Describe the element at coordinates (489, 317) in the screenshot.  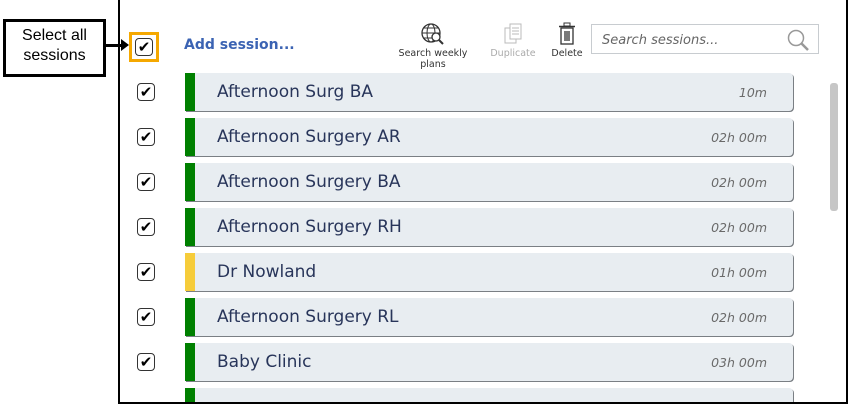
I see `session-row: Afternoon Surgery RL 02h 00m` at that location.